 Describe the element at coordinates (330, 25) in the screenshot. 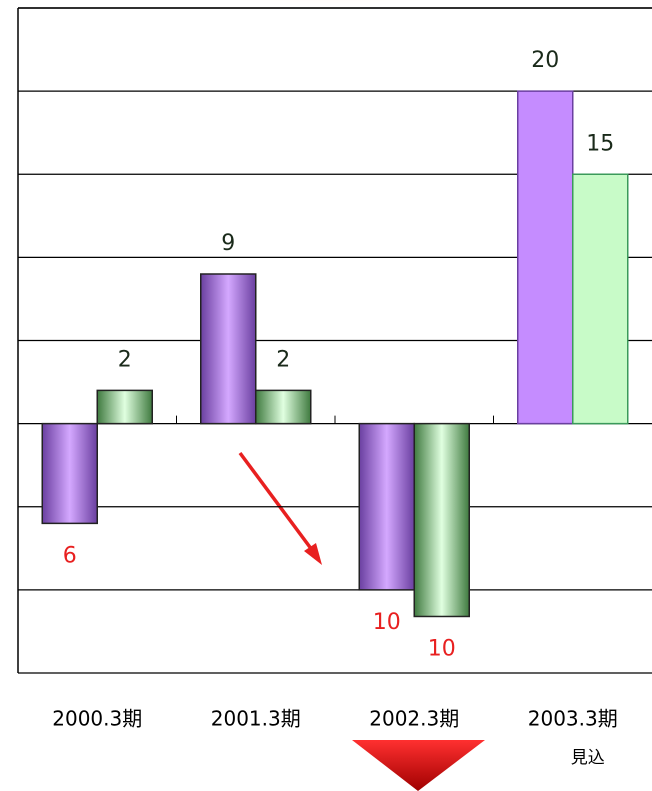

I see `decor-glow` at that location.